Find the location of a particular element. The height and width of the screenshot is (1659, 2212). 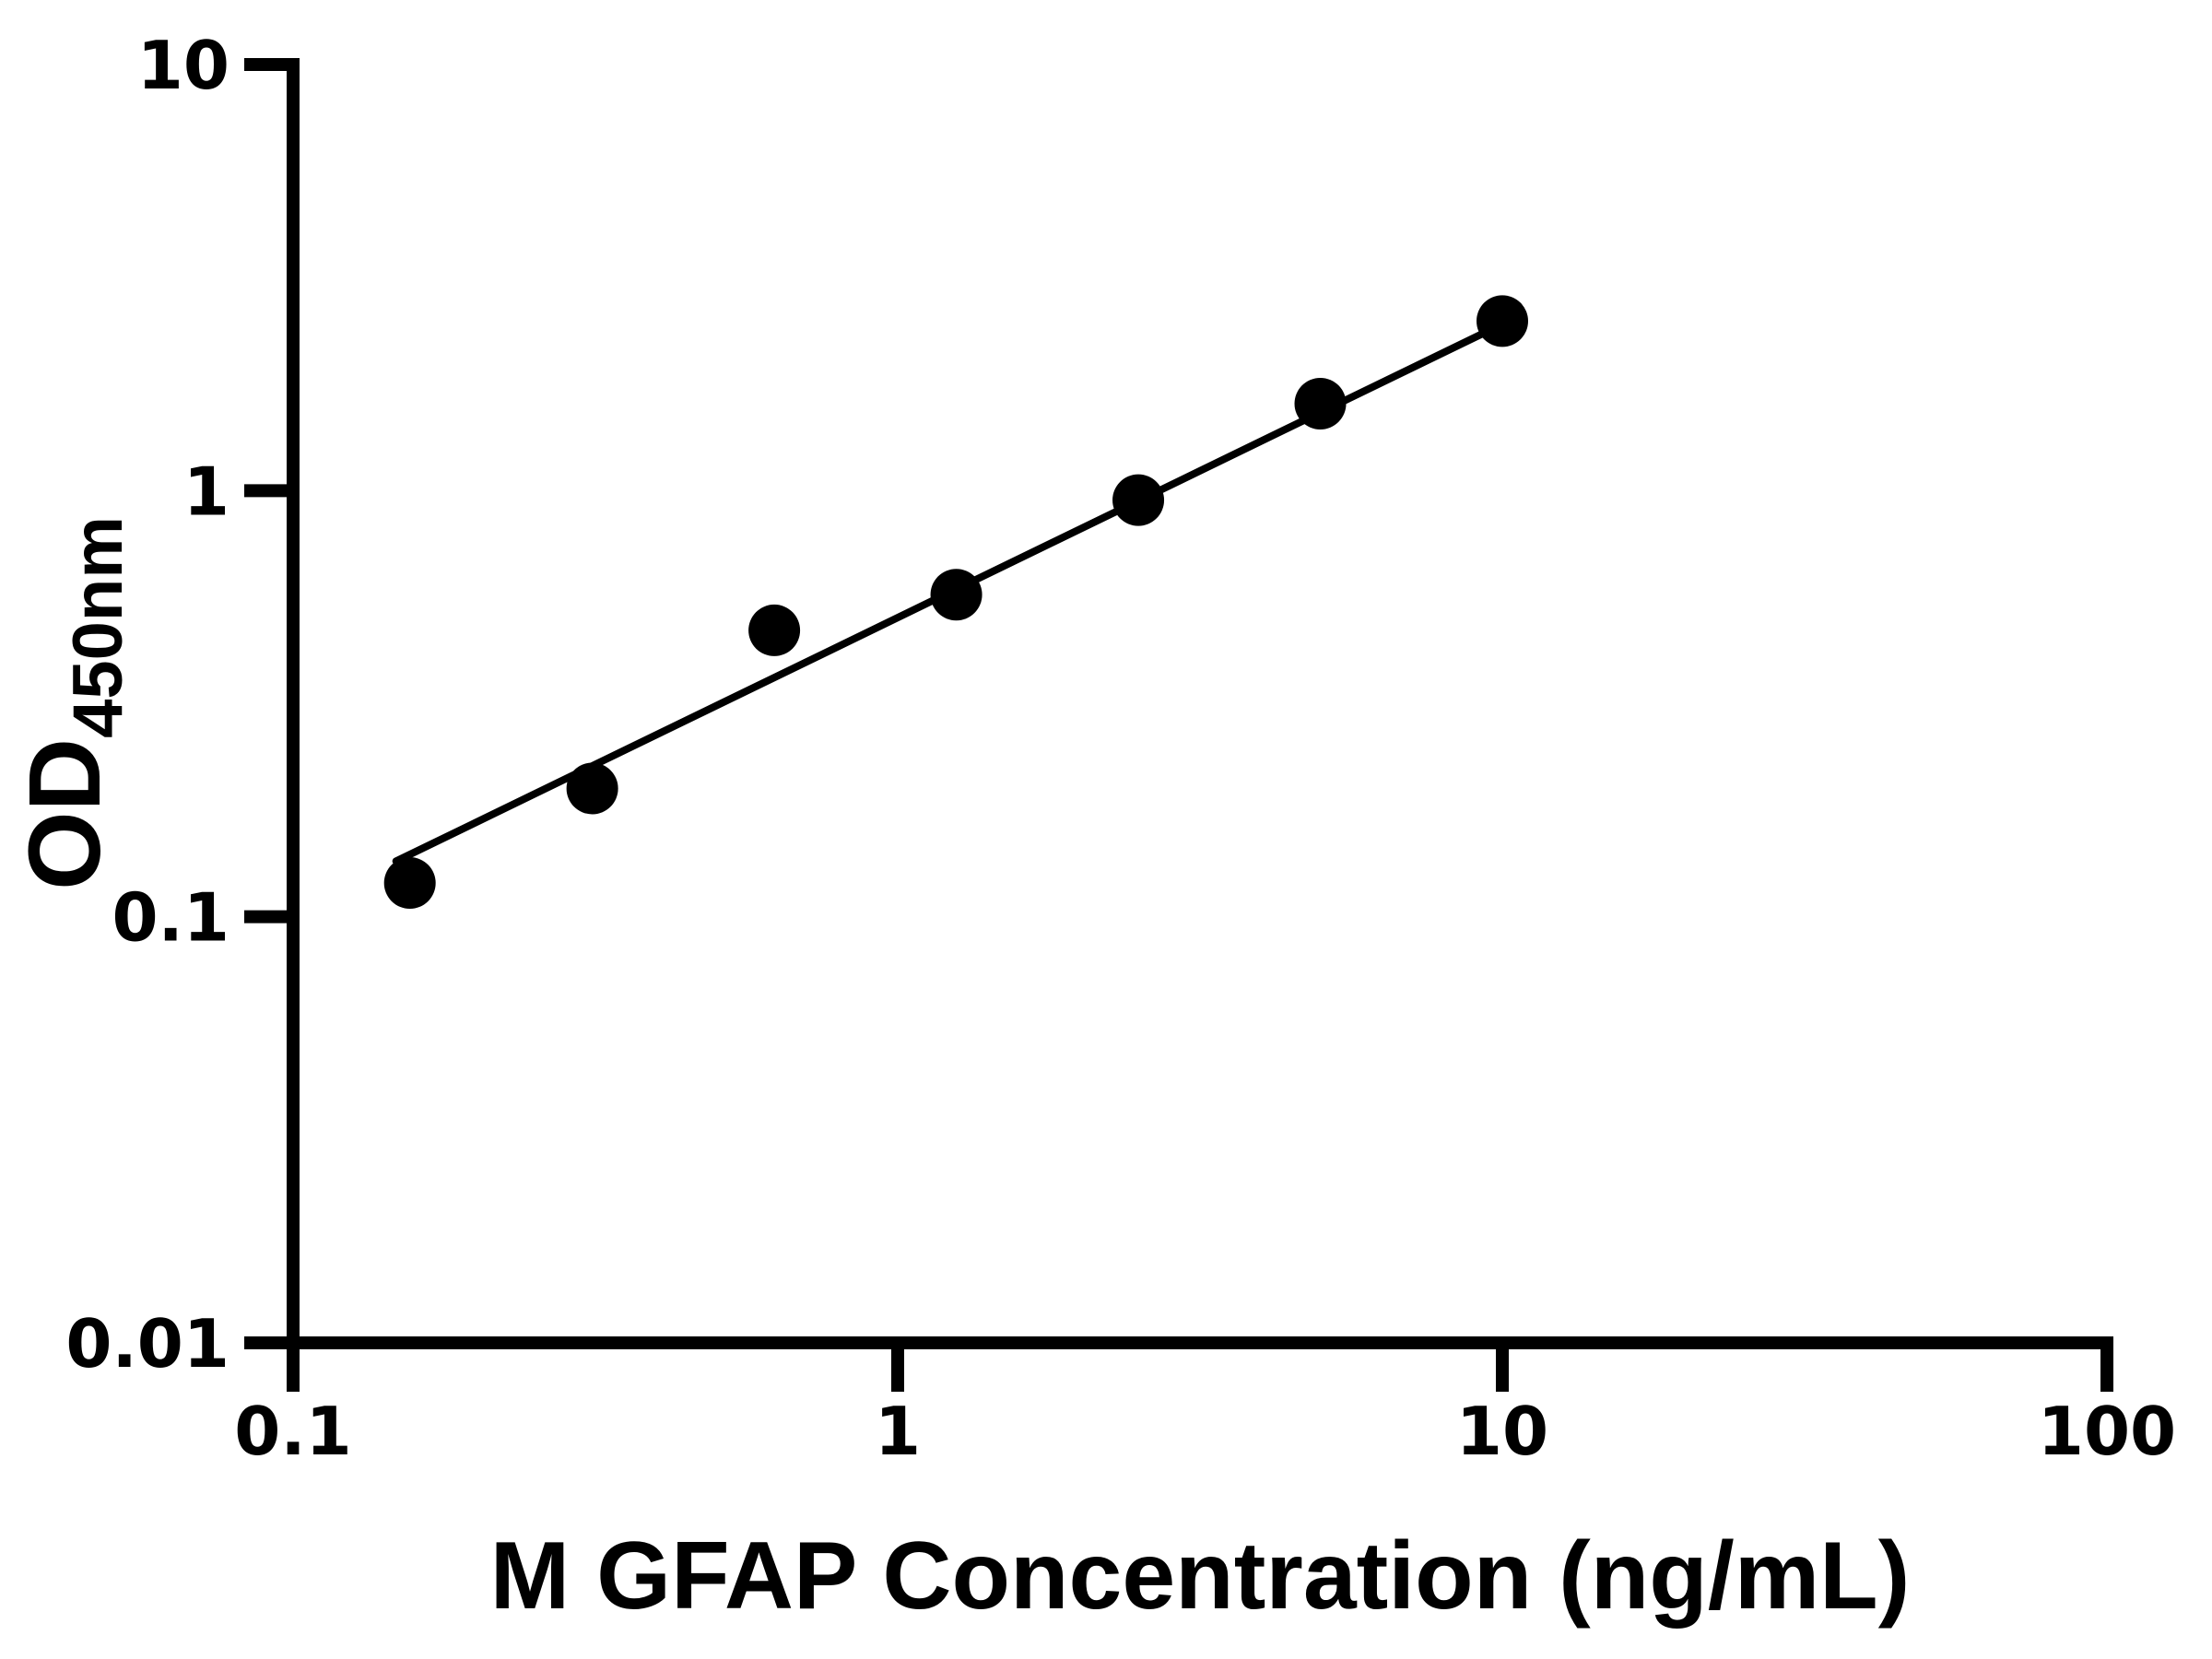

y-tick-label: 0.1 is located at coordinates (170, 918).